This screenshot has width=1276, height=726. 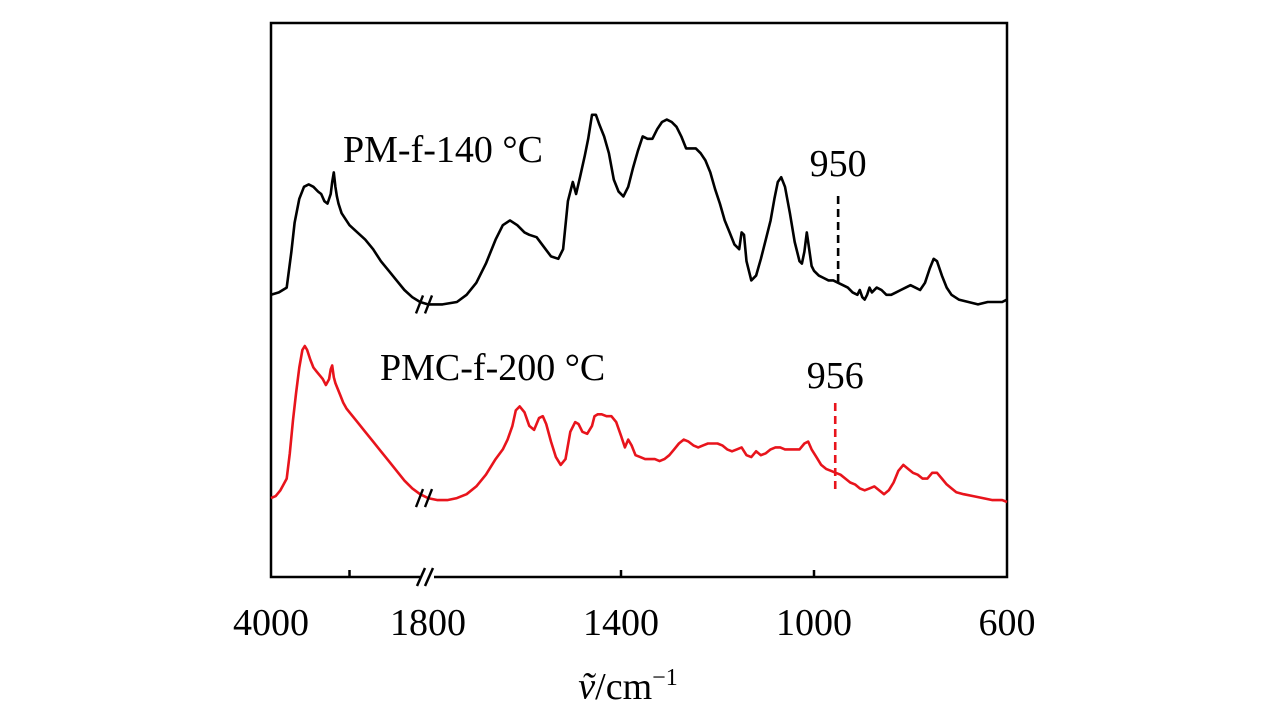 What do you see at coordinates (443, 150) in the screenshot?
I see `series-label-pm-f-140: PM-f-140 °C` at bounding box center [443, 150].